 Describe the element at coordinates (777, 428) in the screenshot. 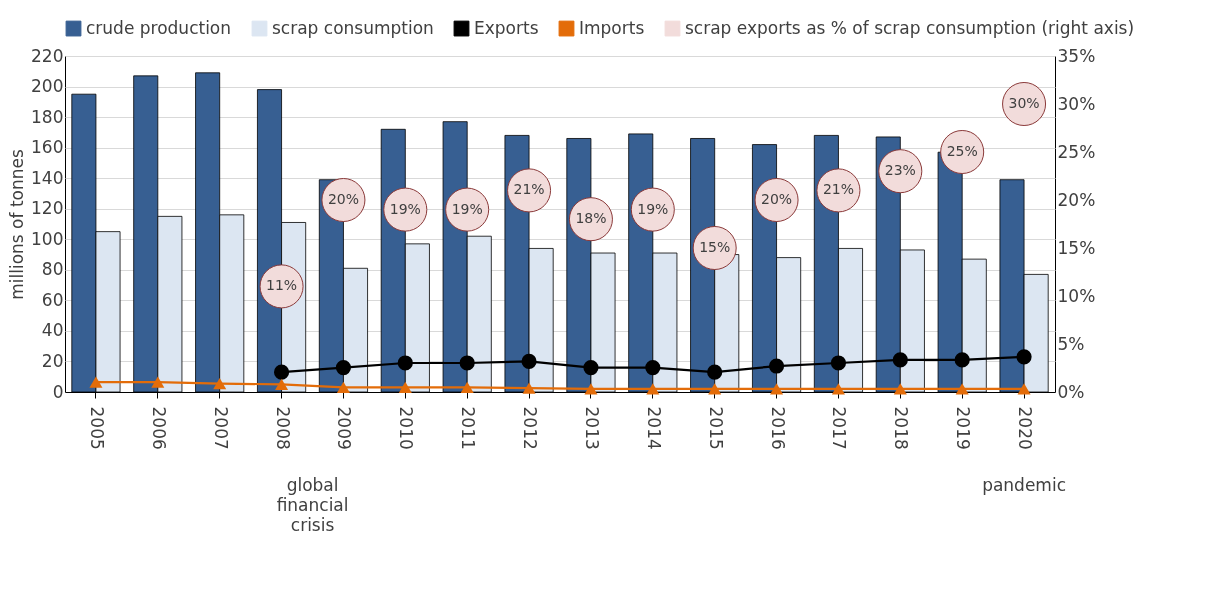

I see `x-tick-label: 2016` at that location.